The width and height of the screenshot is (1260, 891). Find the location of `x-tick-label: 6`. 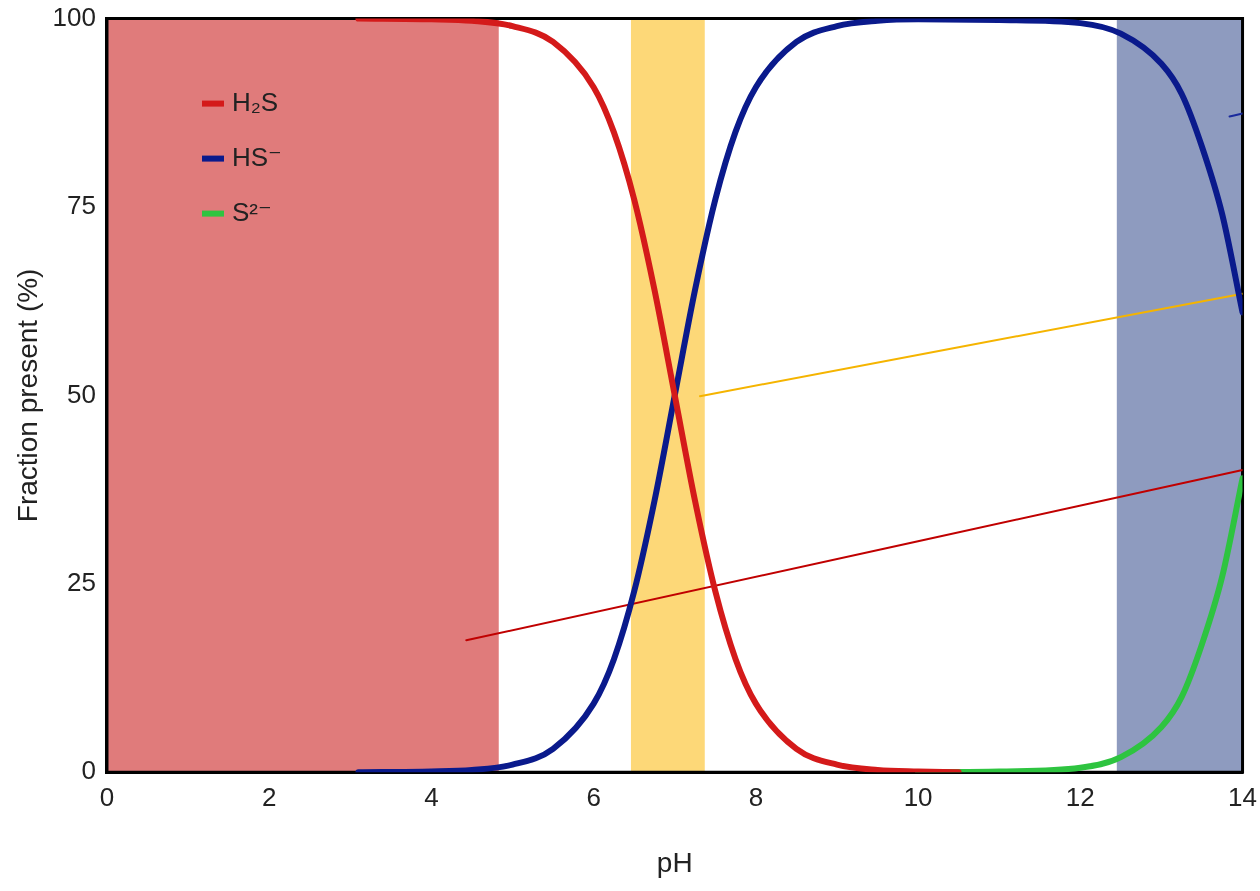

x-tick-label: 6 is located at coordinates (593, 796).